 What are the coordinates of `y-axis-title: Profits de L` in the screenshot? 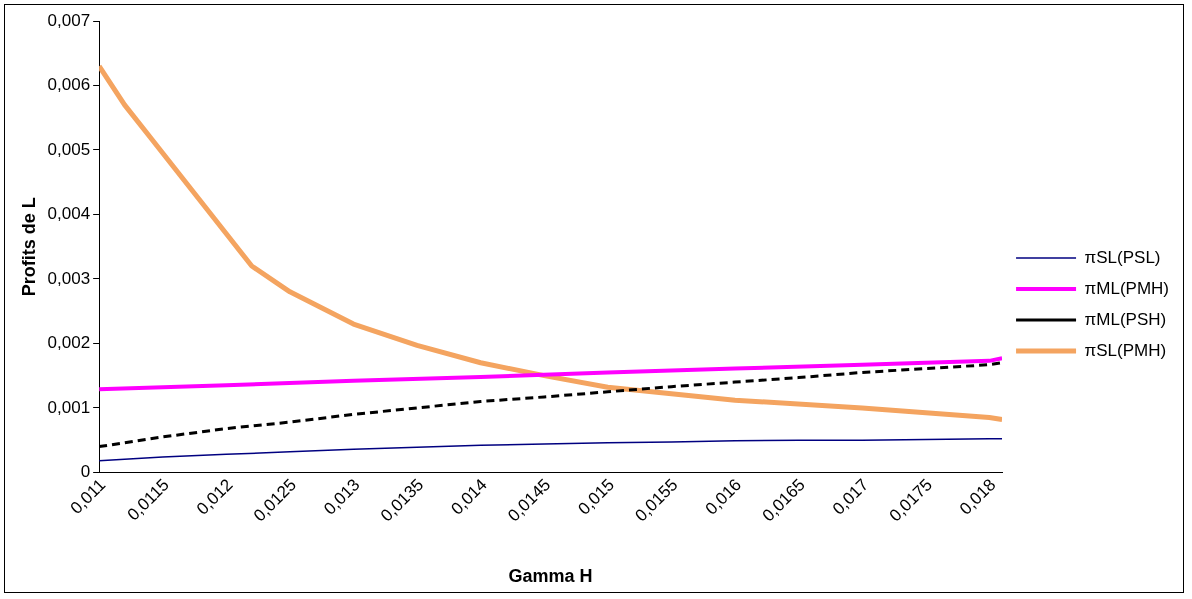 It's located at (28, 247).